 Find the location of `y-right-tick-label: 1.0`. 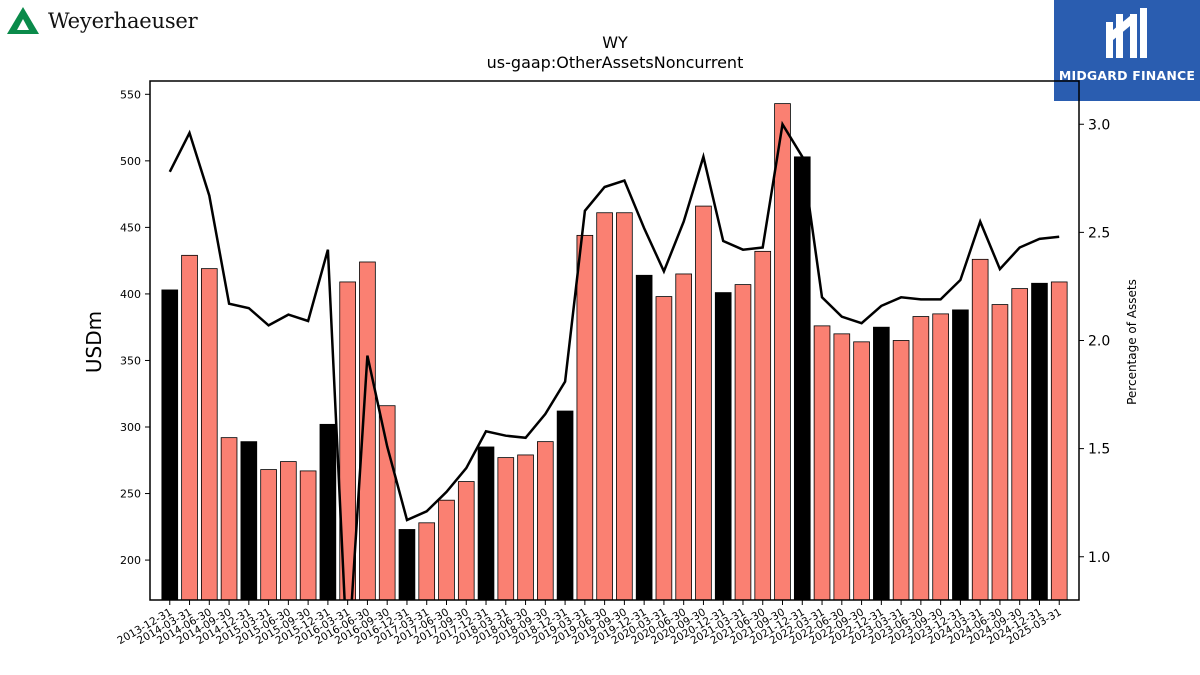

y-right-tick-label: 1.0 is located at coordinates (1099, 558).